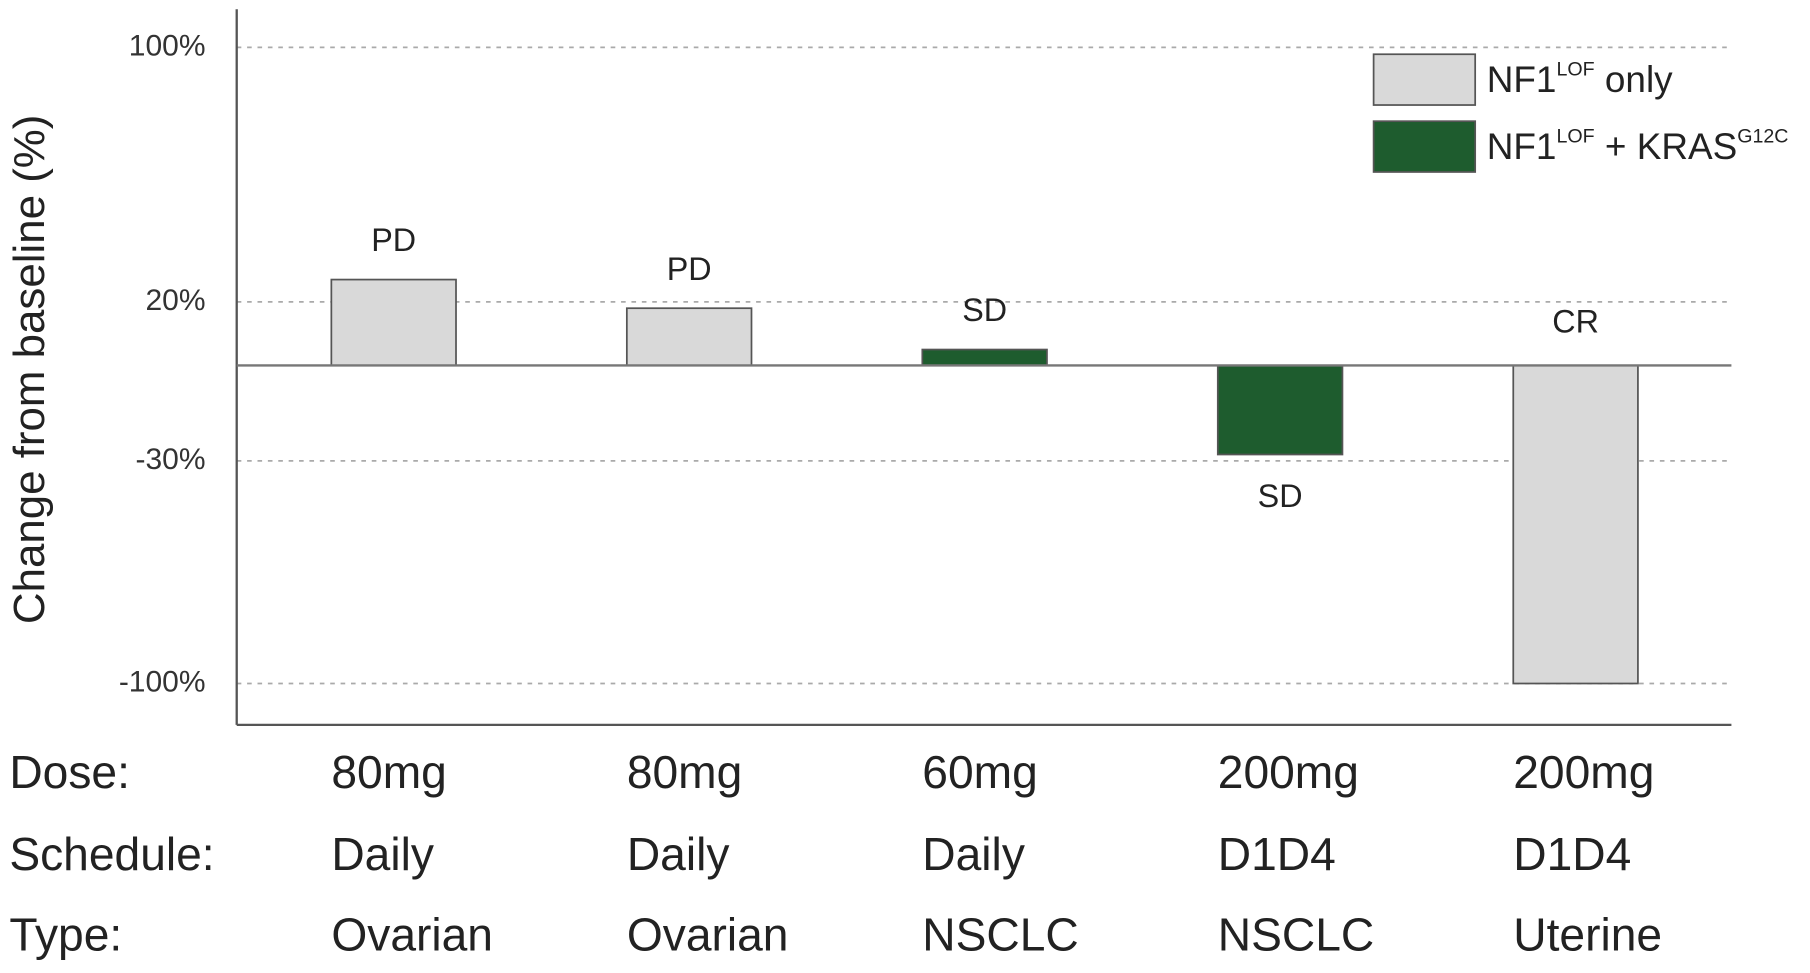 Image resolution: width=1810 pixels, height=973 pixels. What do you see at coordinates (1587, 935) in the screenshot?
I see `table-cell: Uterine` at bounding box center [1587, 935].